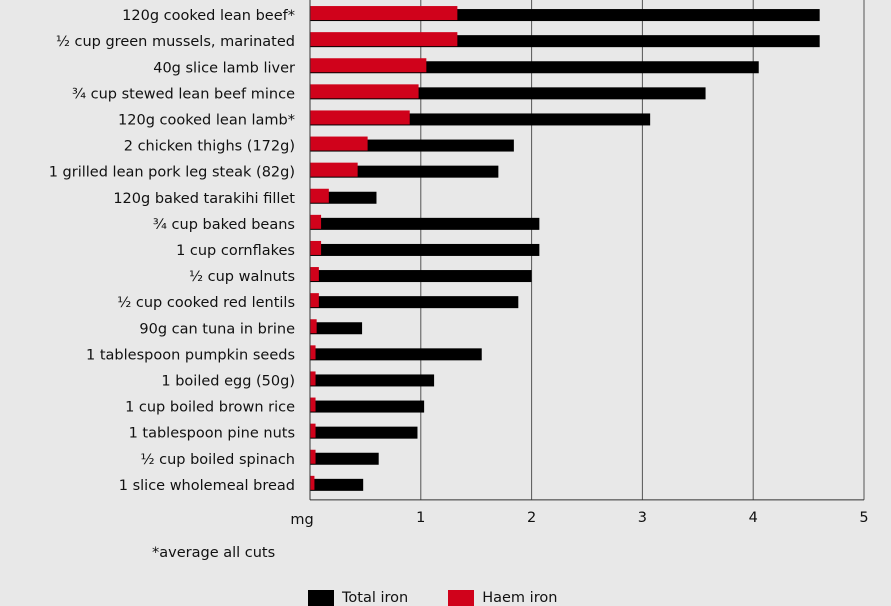  Describe the element at coordinates (753, 518) in the screenshot. I see `x-tick-label-4: 4` at that location.